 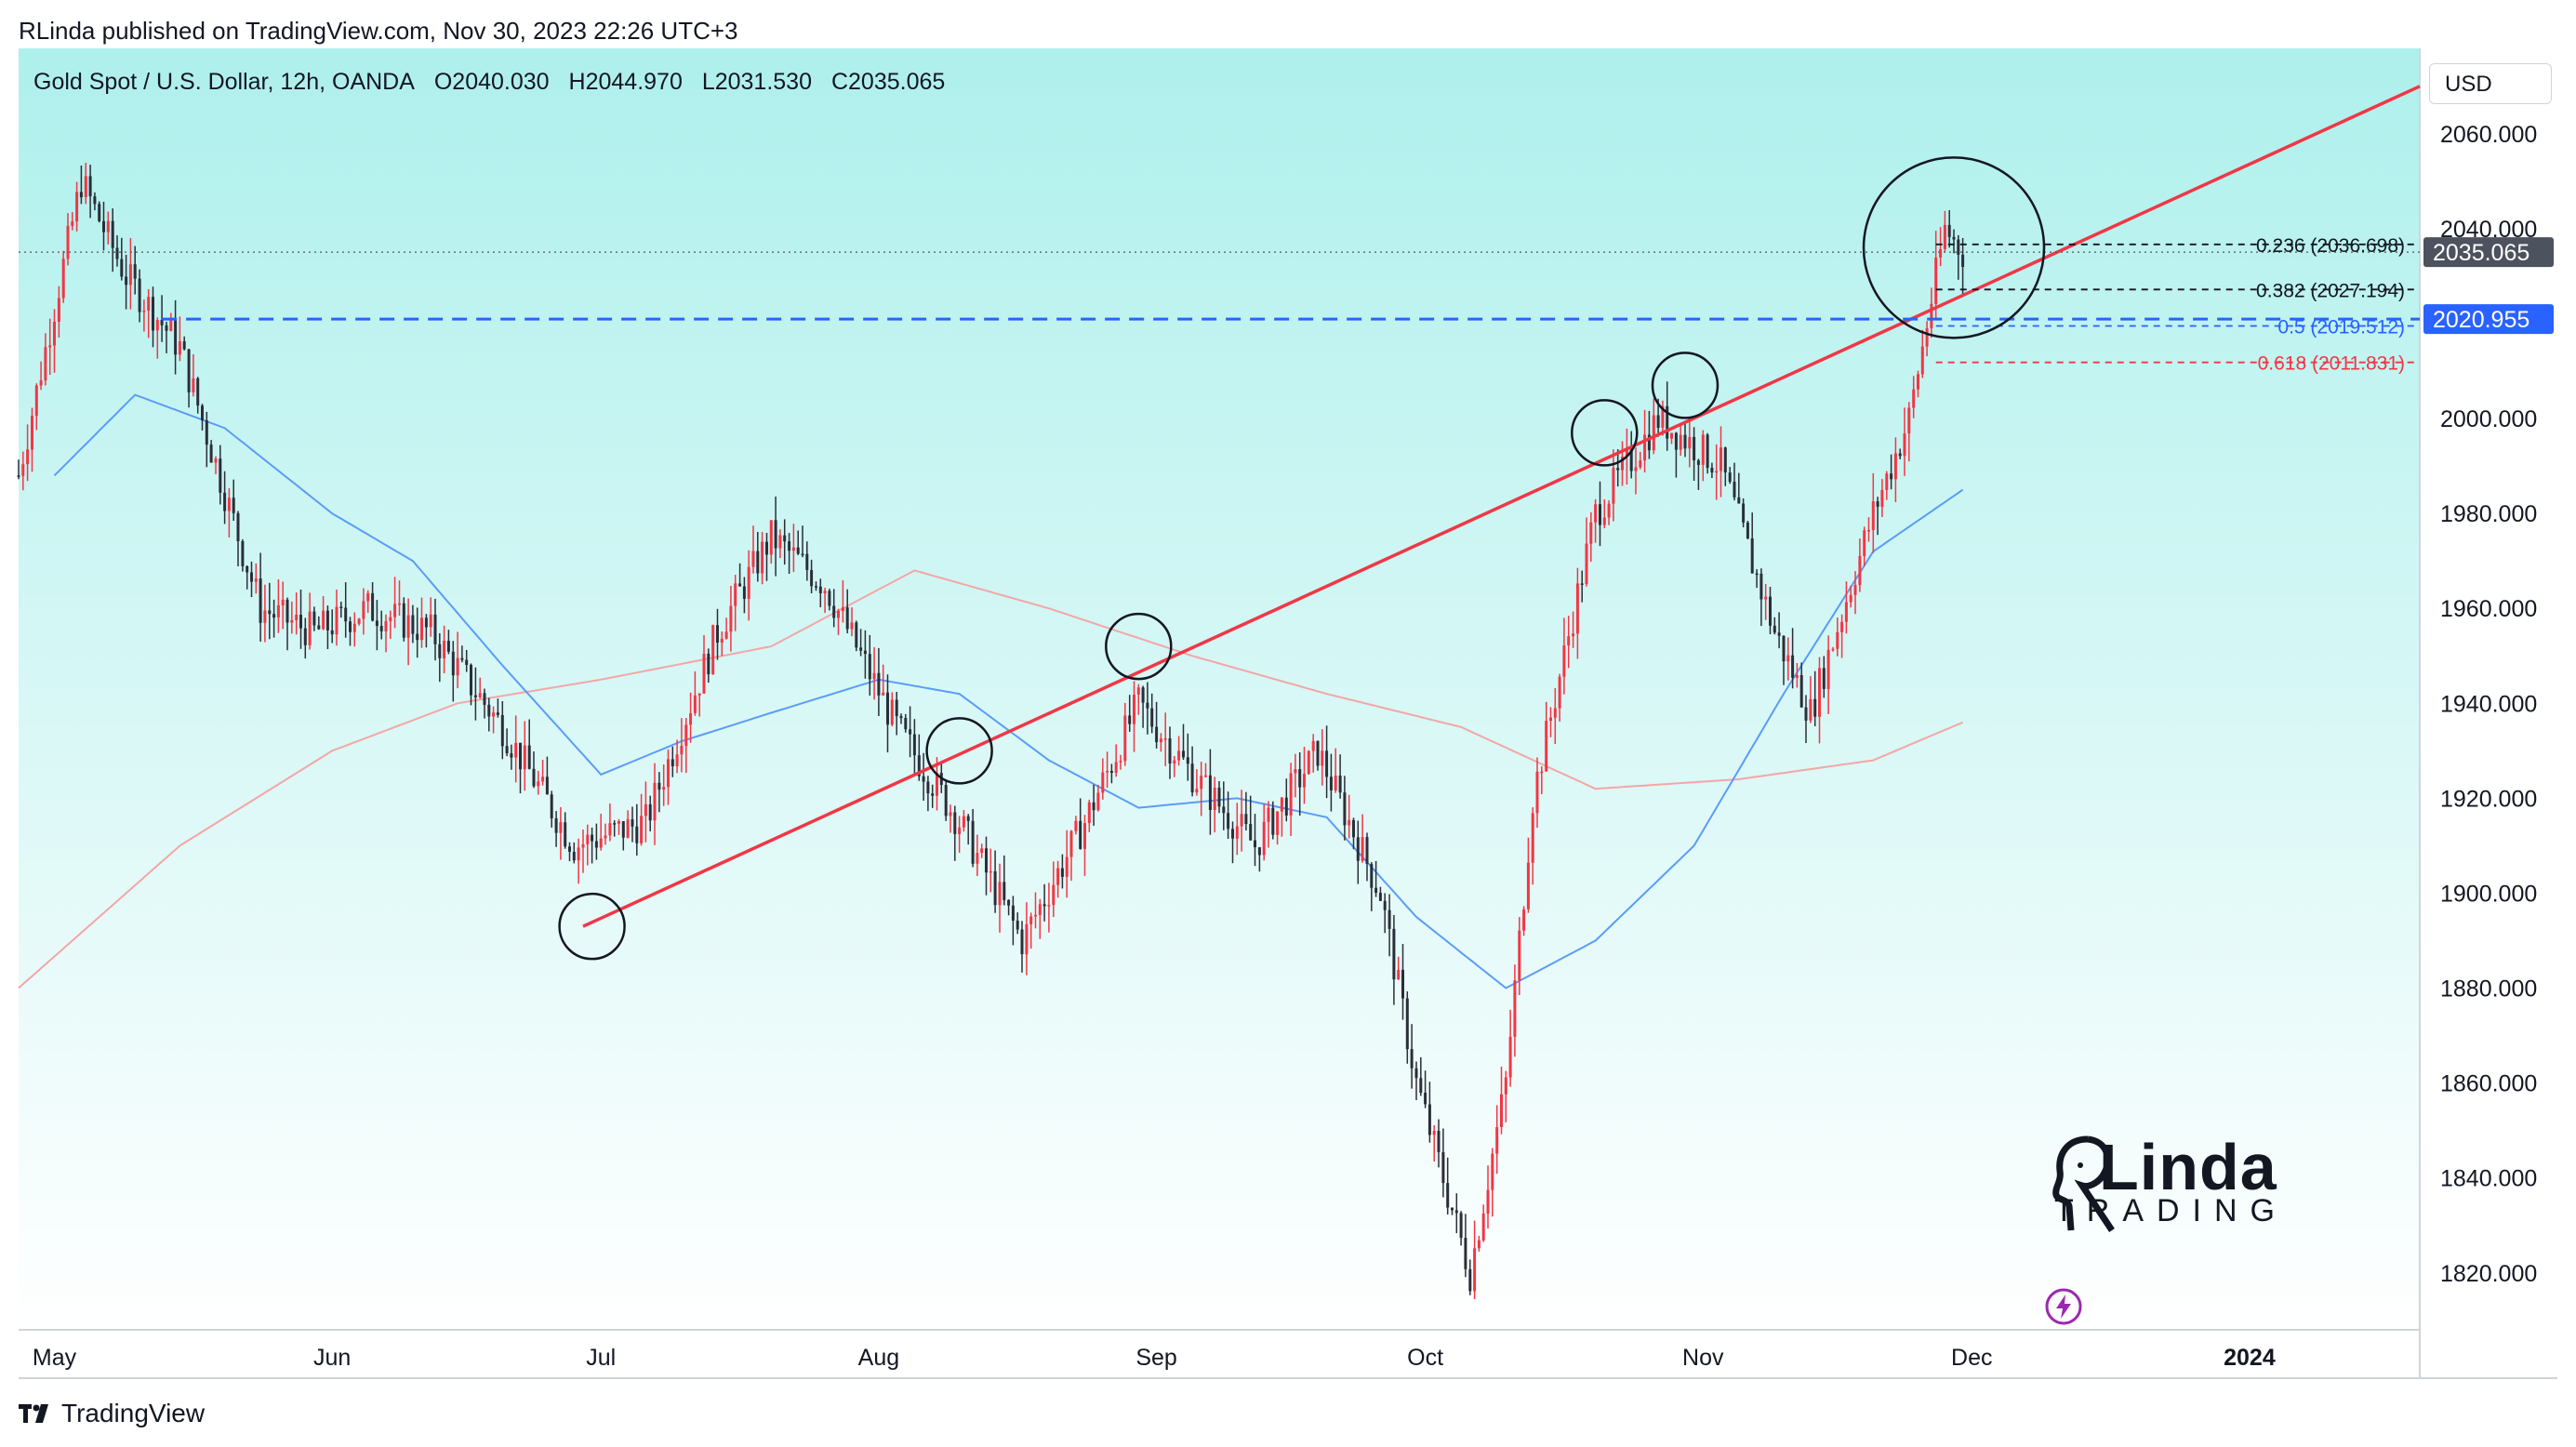 What do you see at coordinates (1703, 1358) in the screenshot?
I see `time-tick-label: Nov` at bounding box center [1703, 1358].